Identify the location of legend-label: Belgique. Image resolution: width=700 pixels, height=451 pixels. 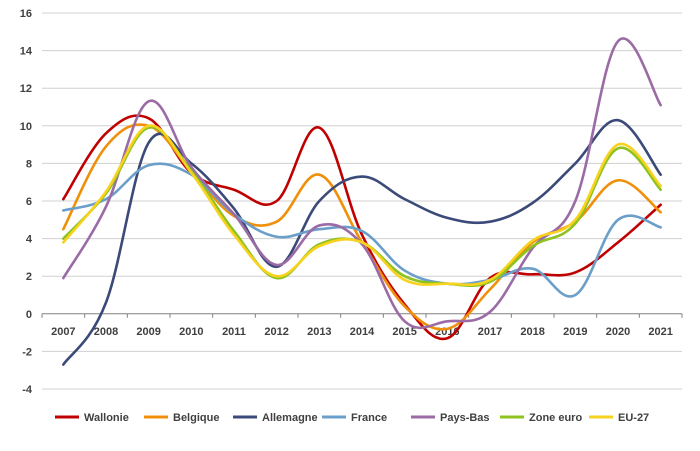
(196, 418).